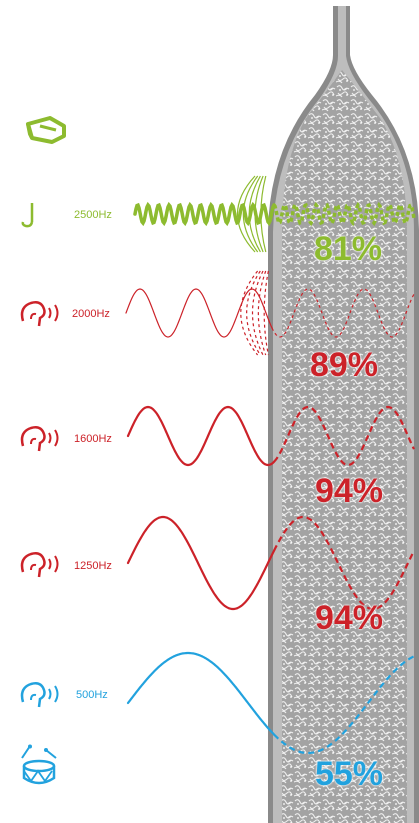 This screenshot has height=823, width=419. Describe the element at coordinates (349, 618) in the screenshot. I see `attenuation-1250: 94%` at that location.